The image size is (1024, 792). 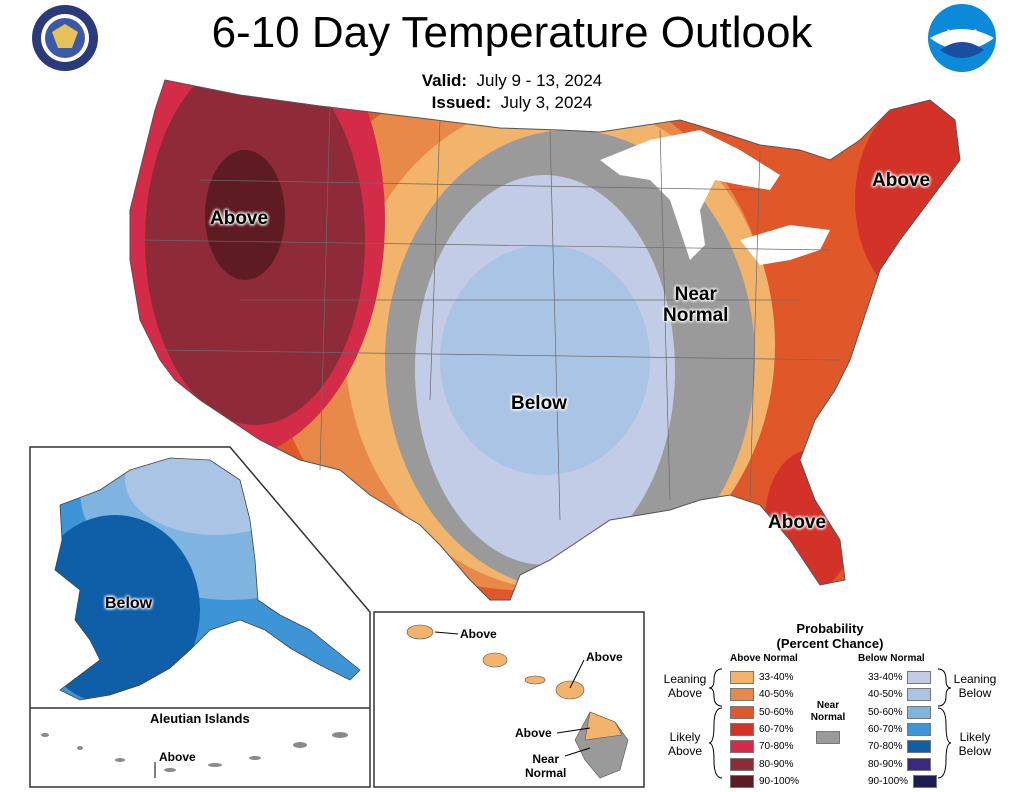 What do you see at coordinates (461, 102) in the screenshot?
I see `issued-label: Issued:` at bounding box center [461, 102].